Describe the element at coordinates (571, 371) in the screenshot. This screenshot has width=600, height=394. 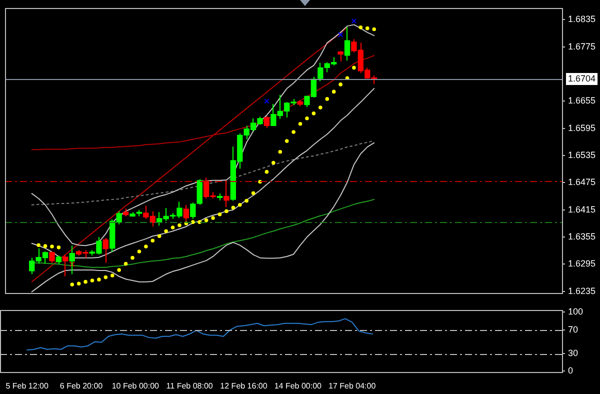
I see `y-tick-label: 0` at that location.